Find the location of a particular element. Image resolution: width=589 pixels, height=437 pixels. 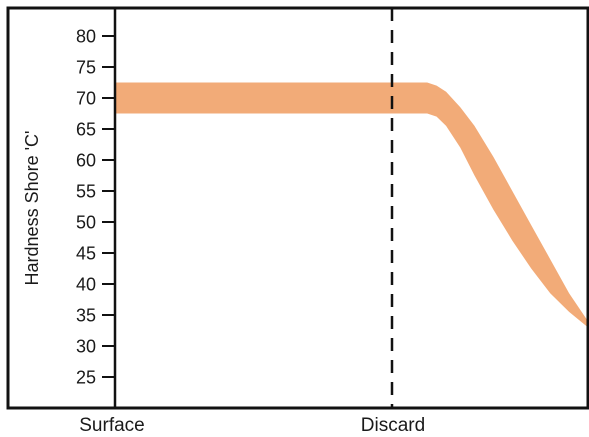

y-tick-label-80: 80 is located at coordinates (86, 37).